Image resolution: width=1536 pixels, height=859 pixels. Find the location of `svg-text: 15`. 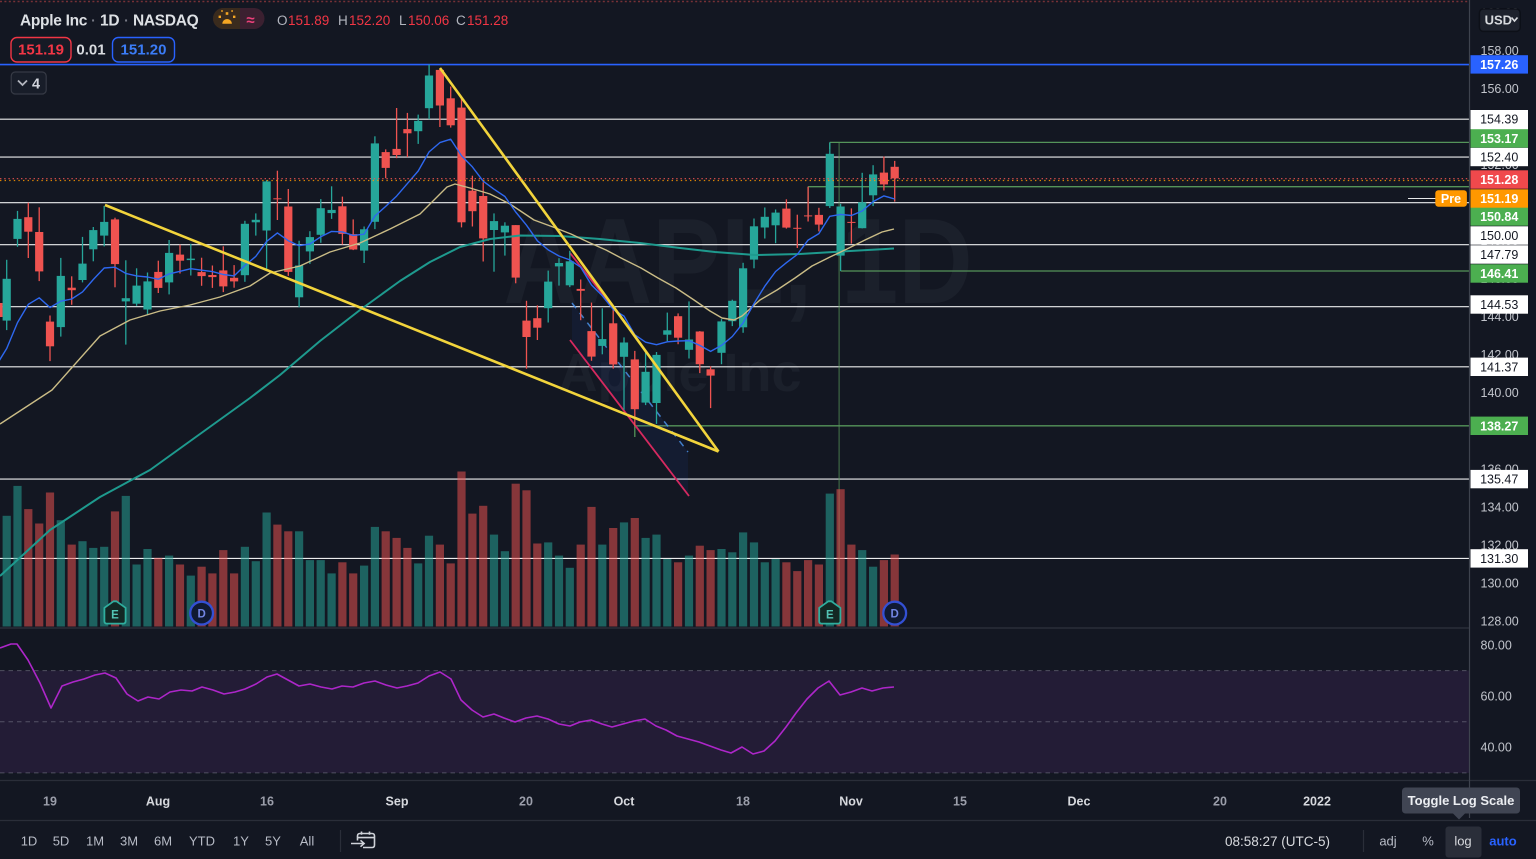

svg-text: 15 is located at coordinates (960, 802).